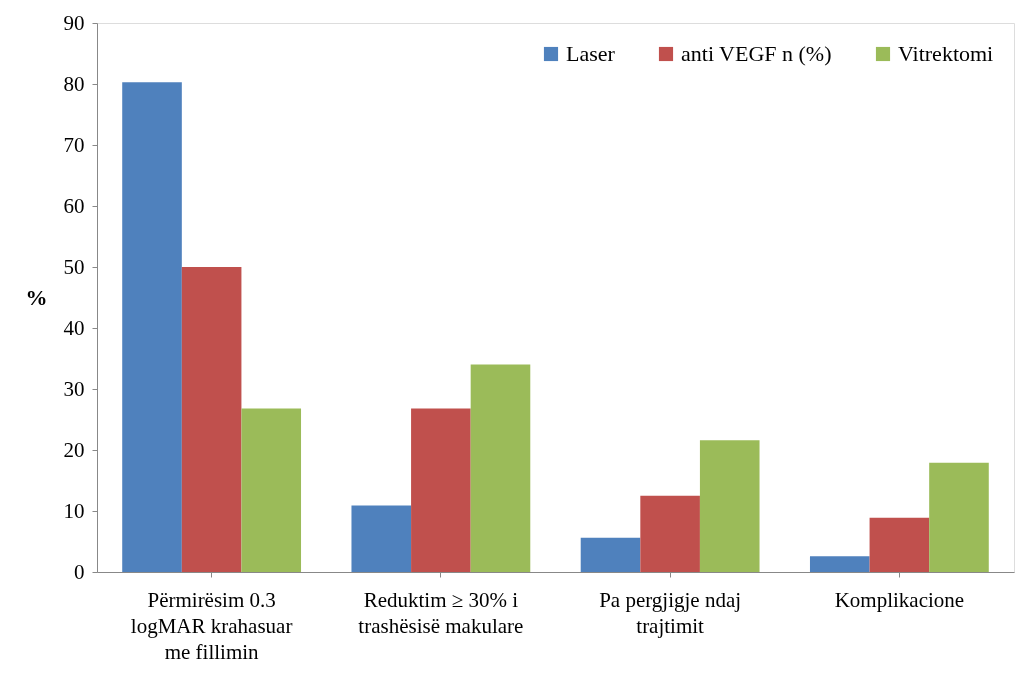 This screenshot has height=676, width=1033. What do you see at coordinates (211, 625) in the screenshot?
I see `x-tick-label: Përmirësim 0.3 logMAR krahasuar me fillimin` at bounding box center [211, 625].